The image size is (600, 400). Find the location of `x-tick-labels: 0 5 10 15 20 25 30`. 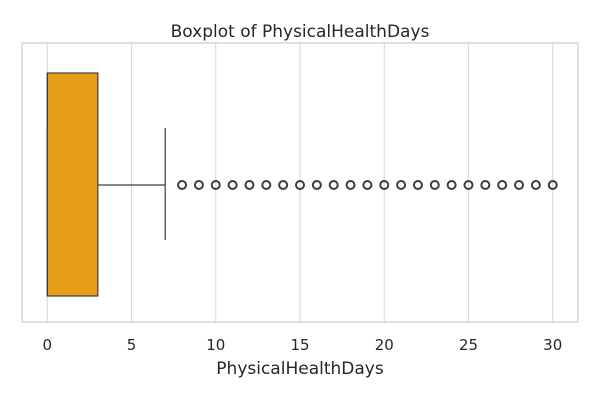

x-tick-labels: 0 5 10 15 20 25 30 is located at coordinates (302, 345).